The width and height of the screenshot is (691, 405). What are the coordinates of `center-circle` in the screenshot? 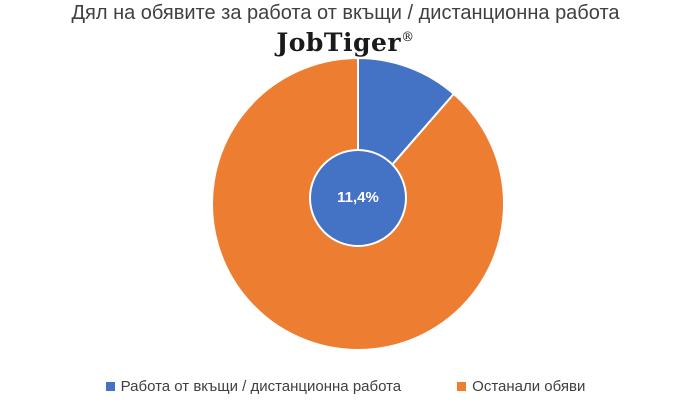 It's located at (358, 198).